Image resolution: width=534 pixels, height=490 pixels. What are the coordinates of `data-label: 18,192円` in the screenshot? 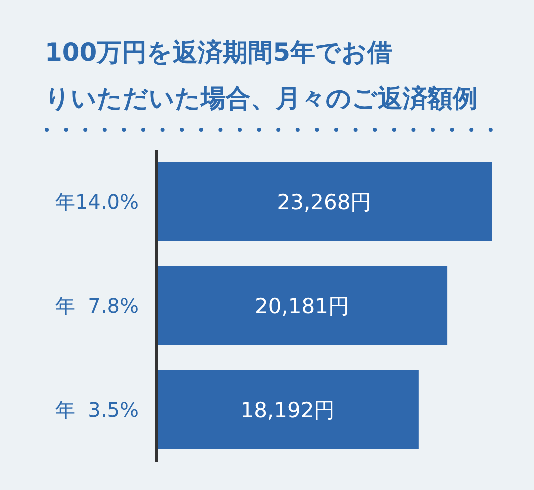 It's located at (288, 410).